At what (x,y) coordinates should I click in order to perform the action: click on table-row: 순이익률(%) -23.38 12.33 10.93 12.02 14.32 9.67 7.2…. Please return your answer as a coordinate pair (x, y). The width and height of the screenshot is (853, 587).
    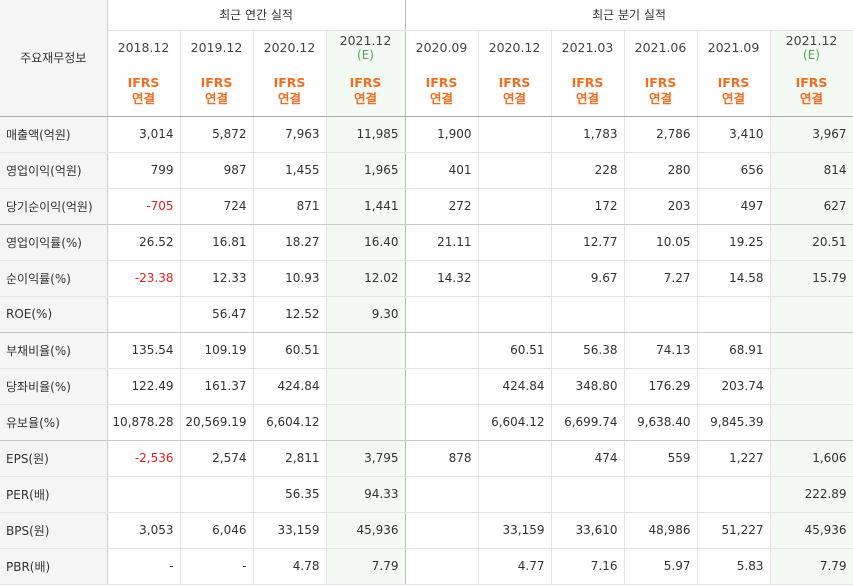
    Looking at the image, I should click on (426, 278).